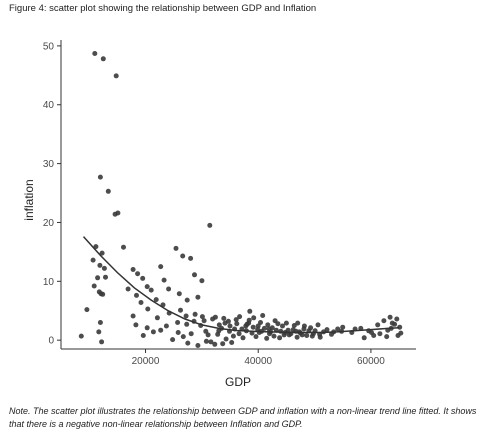 The width and height of the screenshot is (491, 445). I want to click on trend-line, so click(241, 285).